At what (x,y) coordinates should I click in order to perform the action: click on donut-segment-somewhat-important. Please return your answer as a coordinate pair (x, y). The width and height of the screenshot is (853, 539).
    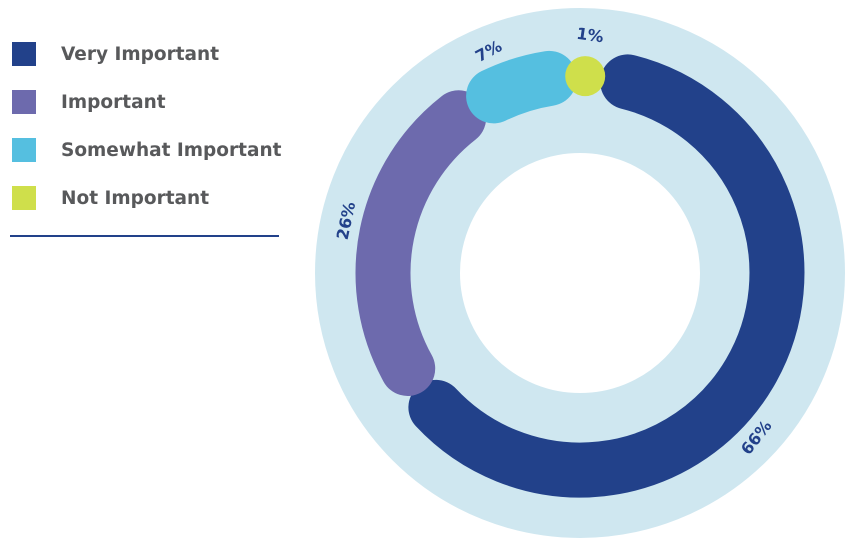
    Looking at the image, I should click on (521, 87).